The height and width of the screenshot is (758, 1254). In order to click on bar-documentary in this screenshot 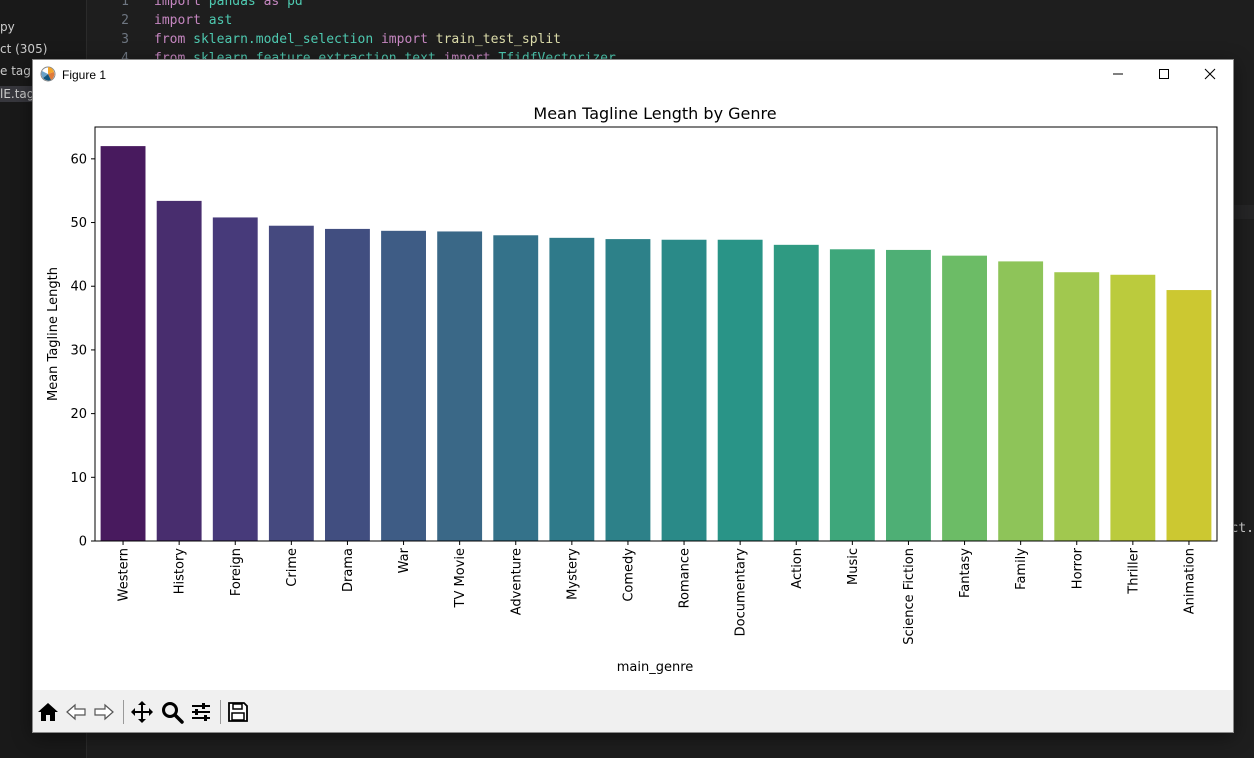, I will do `click(740, 390)`.